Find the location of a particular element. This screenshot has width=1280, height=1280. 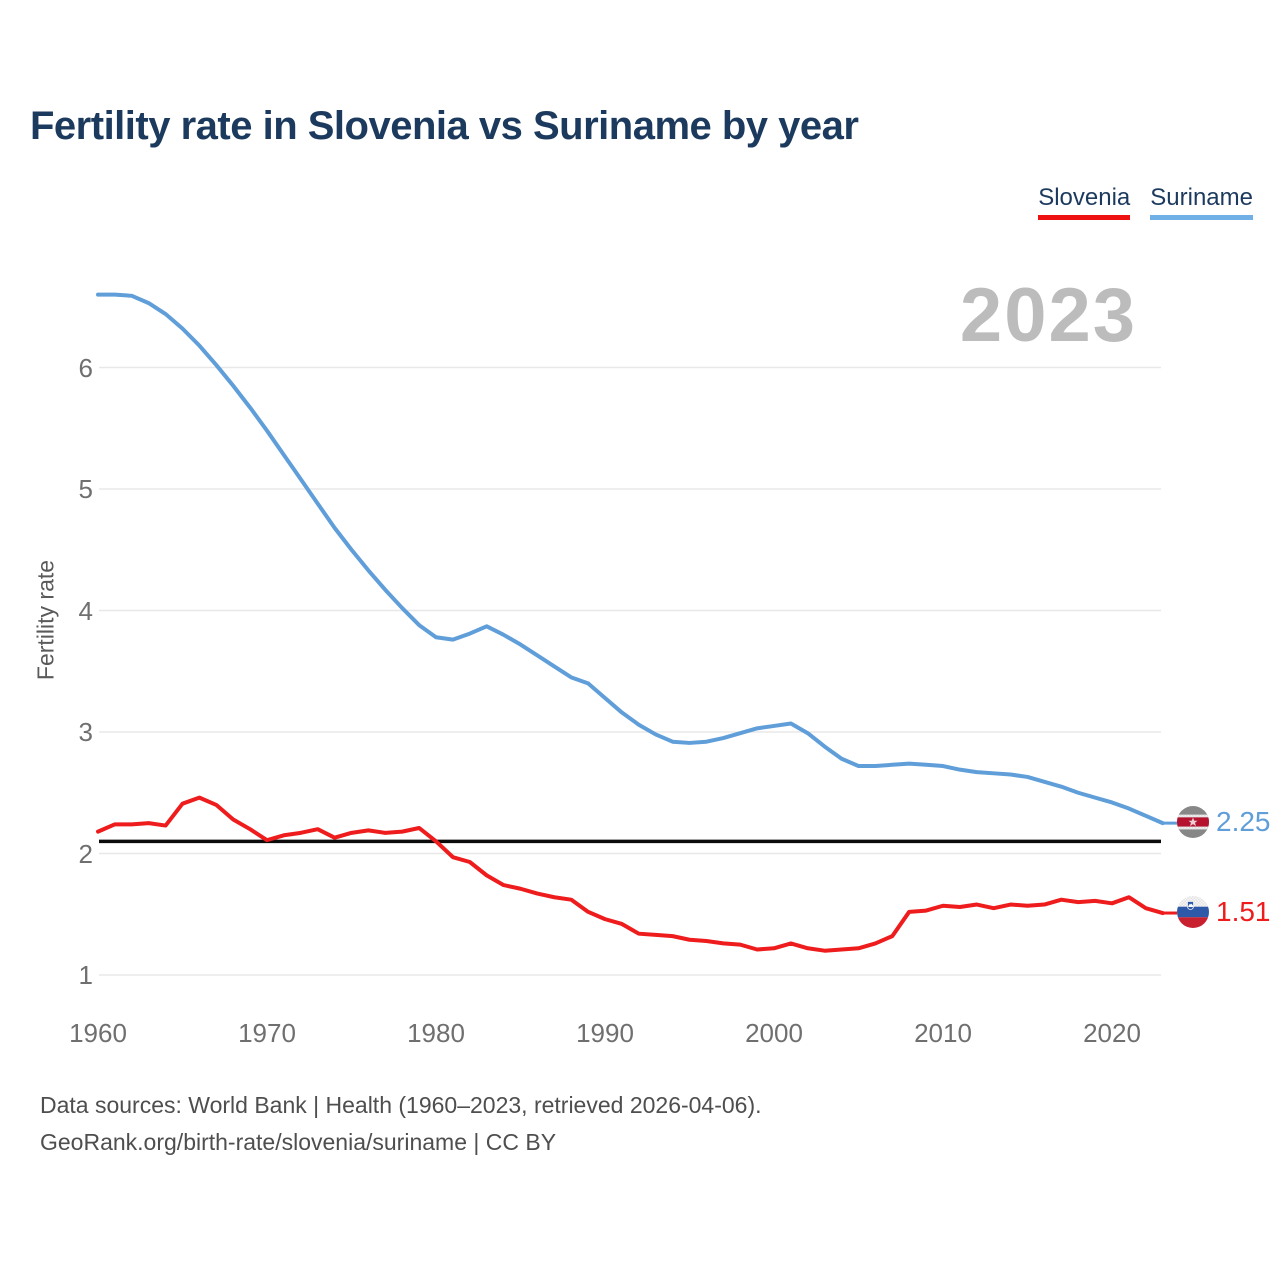

y-tick-label: 2 is located at coordinates (85, 853).